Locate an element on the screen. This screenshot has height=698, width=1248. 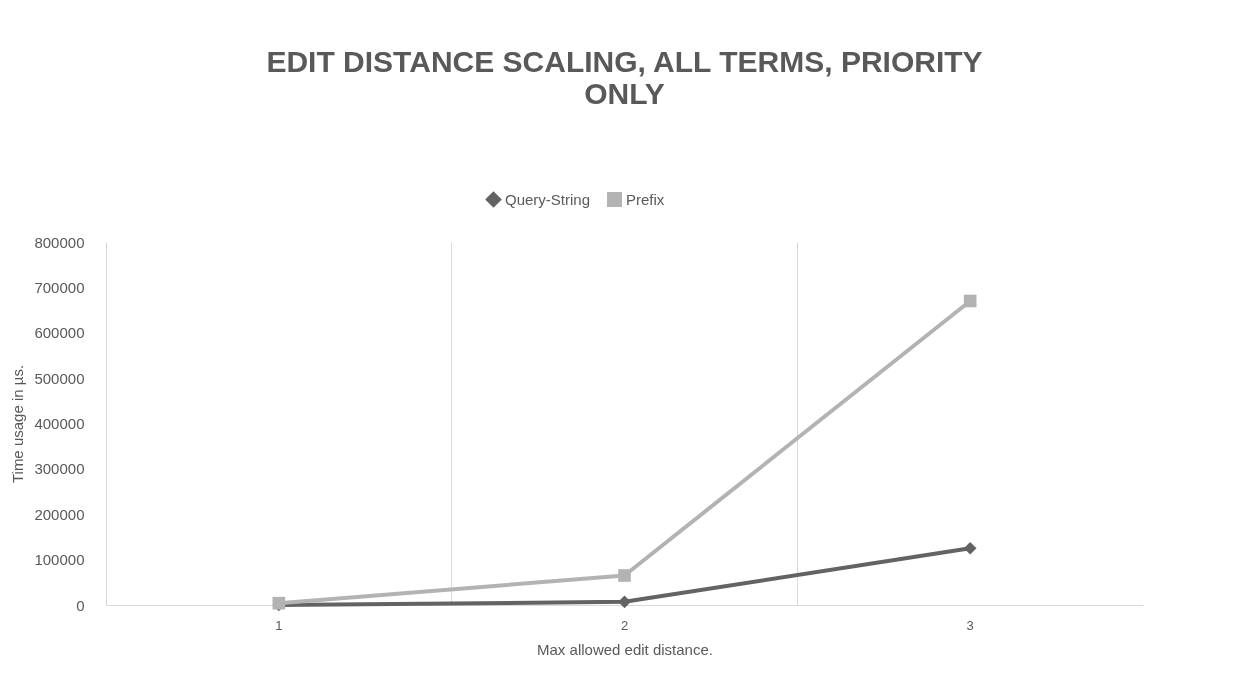
chart-title: EDIT DISTANCE SCALING, ALL TERMS, PRIORITY ONLY is located at coordinates (624, 77).